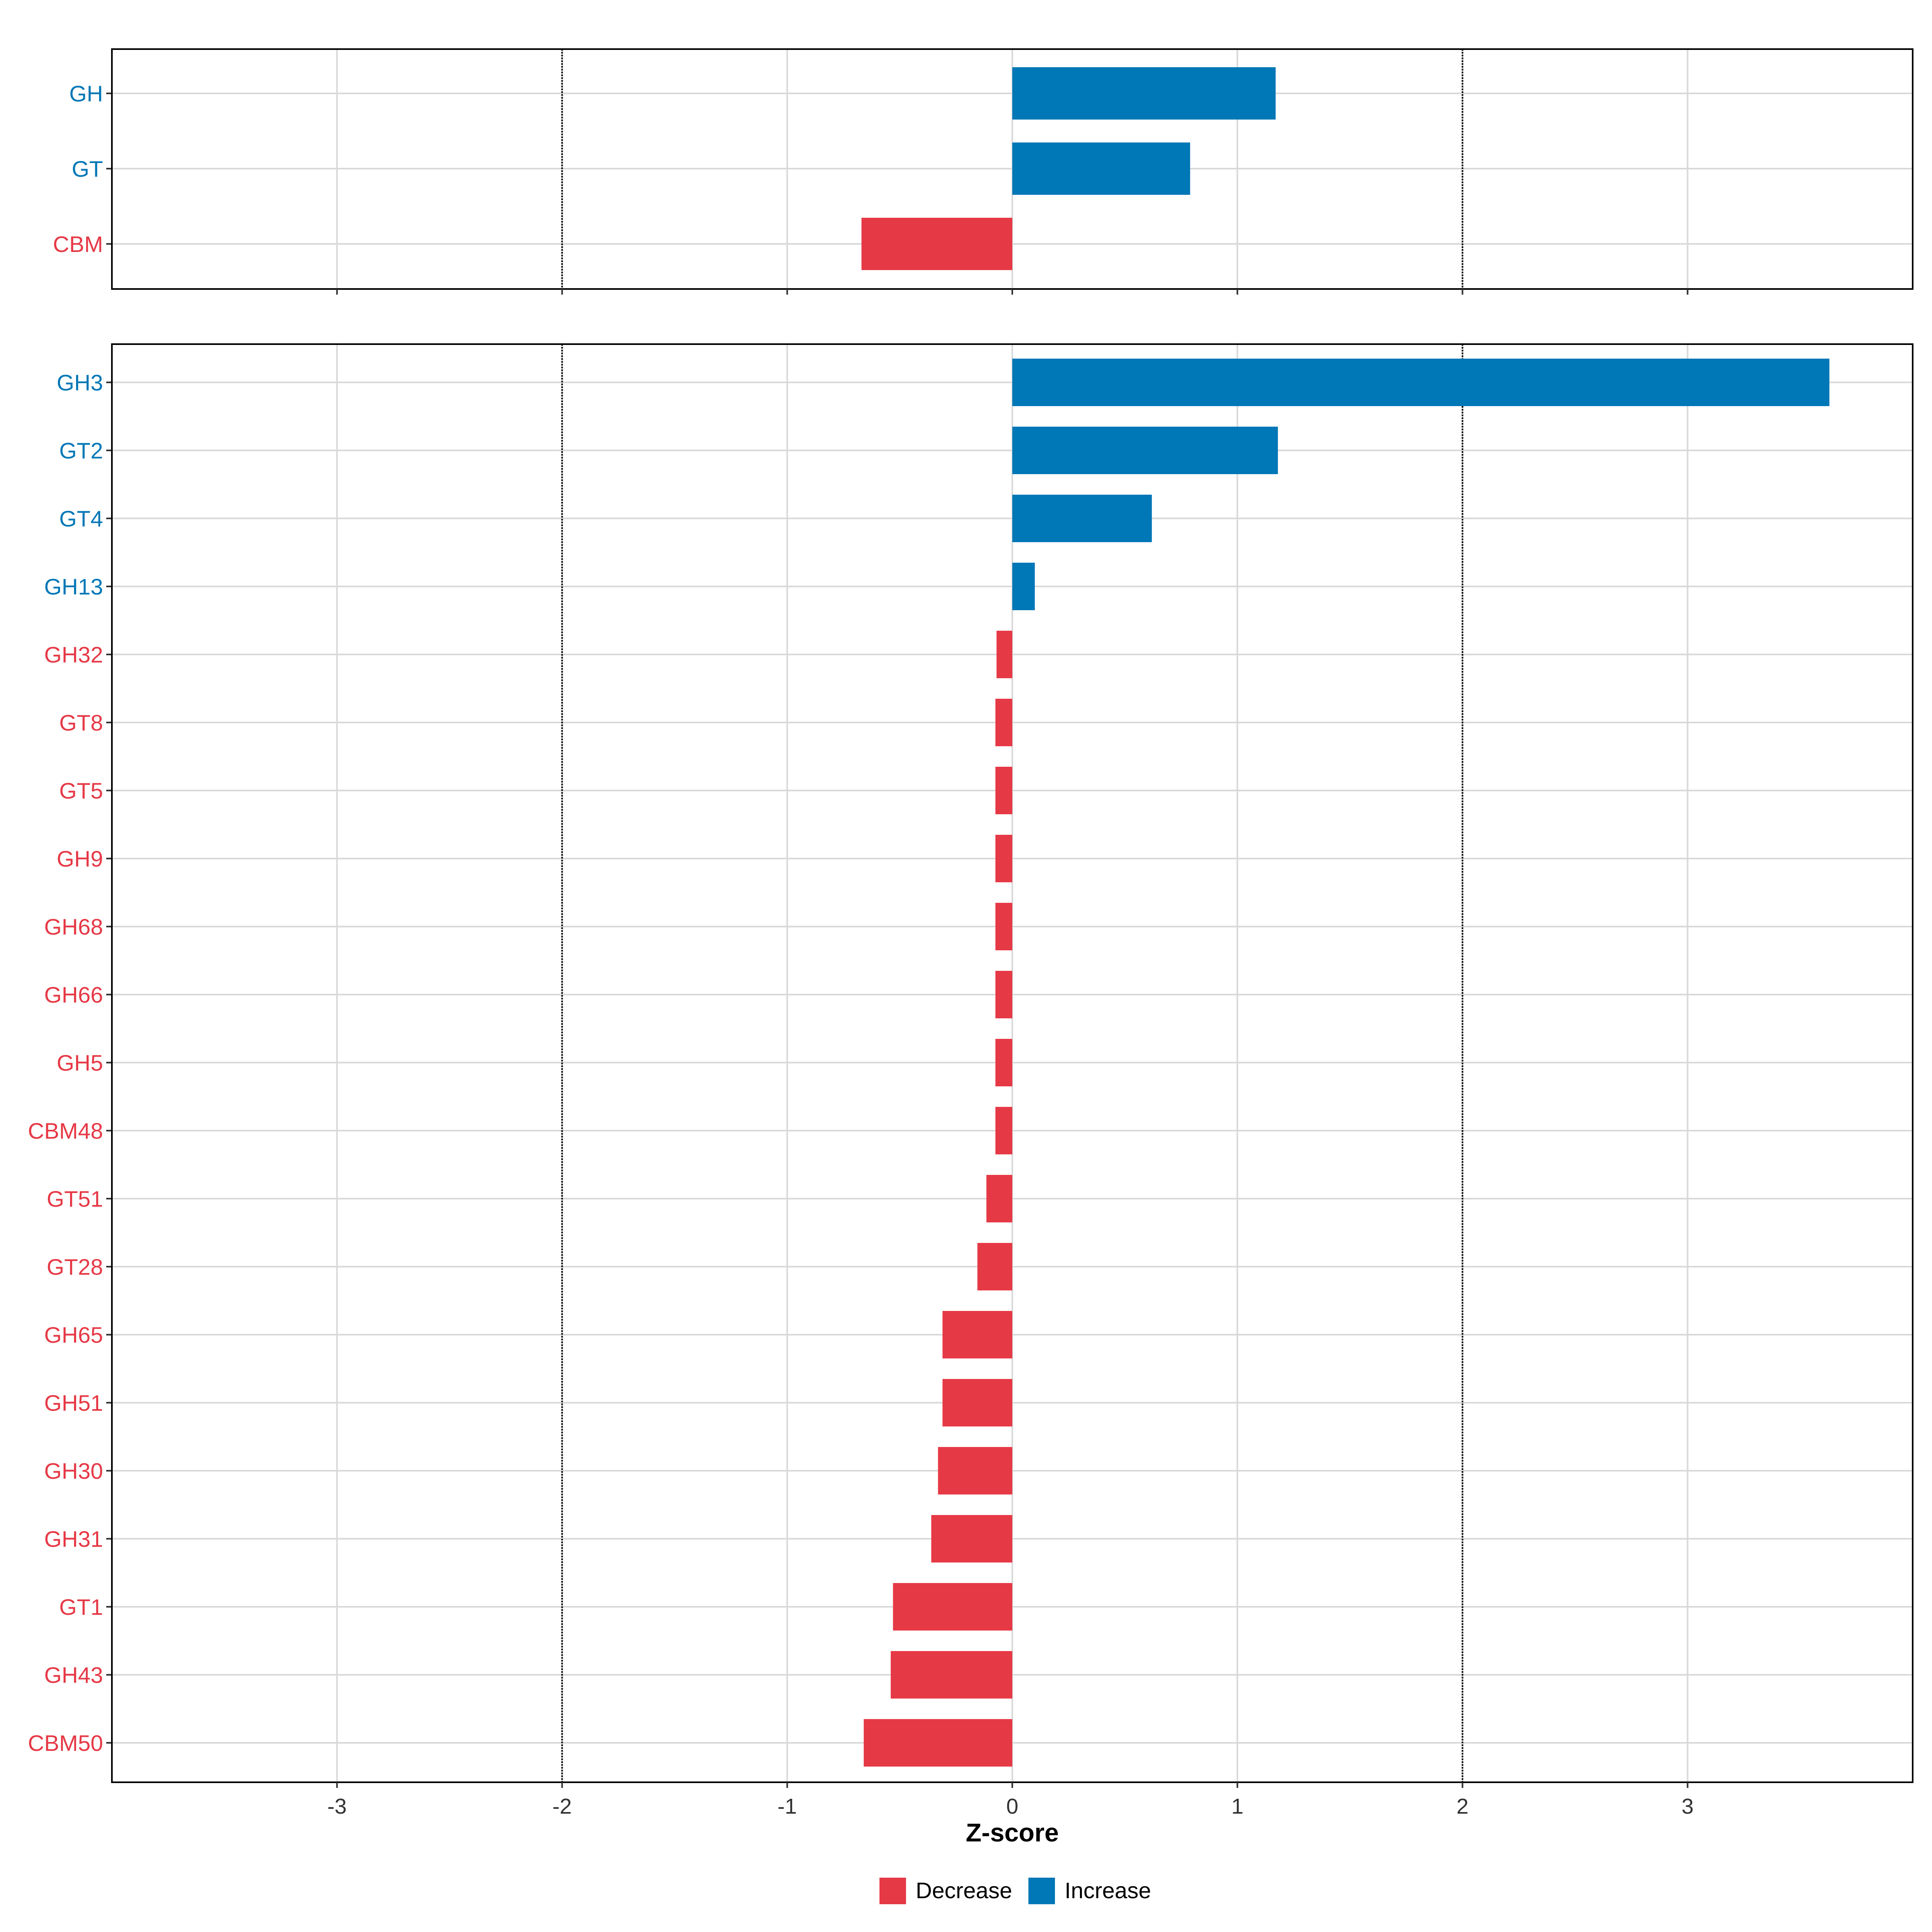 This screenshot has height=1932, width=1932. What do you see at coordinates (73, 1471) in the screenshot?
I see `y-tick-label-gh30: GH30` at bounding box center [73, 1471].